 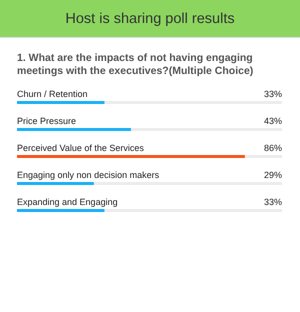 What do you see at coordinates (135, 64) in the screenshot?
I see `chart-subtitle: 1. What are the impacts of not having engaging meetings with the executives?(Multiple Choice)` at bounding box center [135, 64].